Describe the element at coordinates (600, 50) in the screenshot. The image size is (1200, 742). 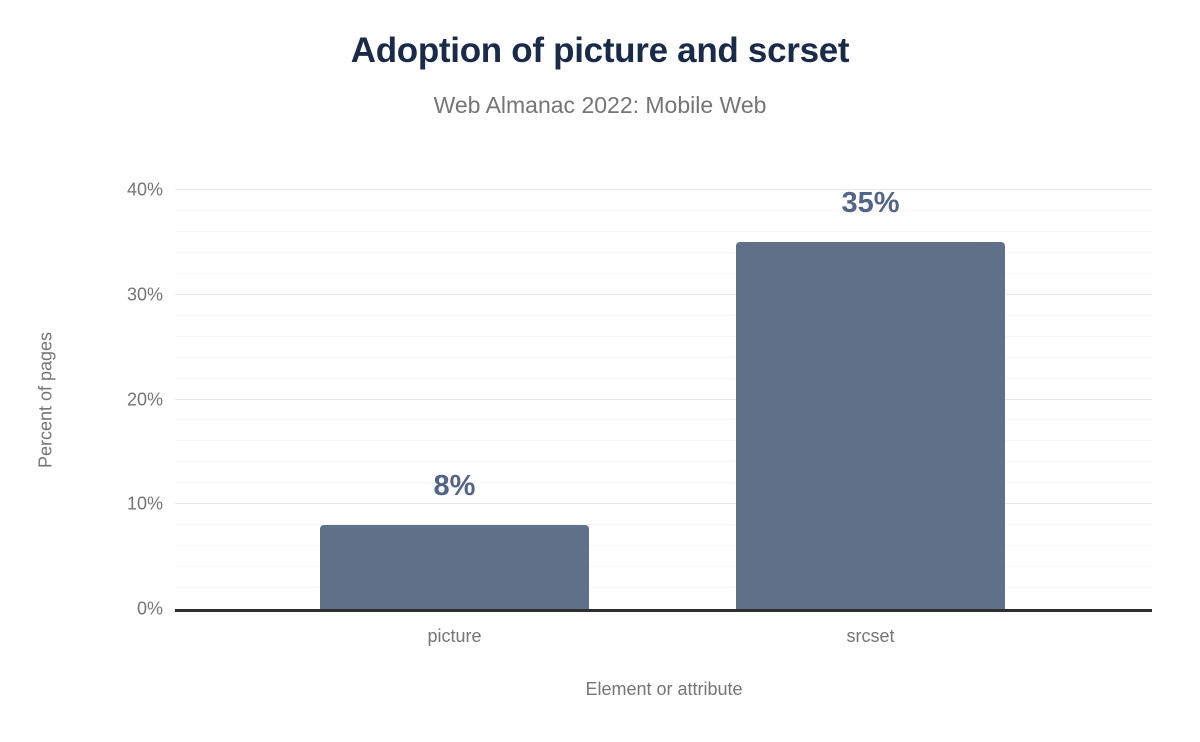
I see `chart-title: Adoption of picture and scrset` at that location.